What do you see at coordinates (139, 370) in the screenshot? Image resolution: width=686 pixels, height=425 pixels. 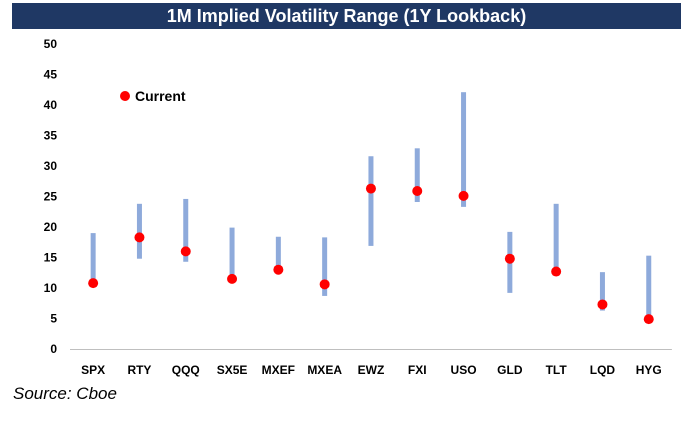 I see `x-tick-label: RTY` at bounding box center [139, 370].